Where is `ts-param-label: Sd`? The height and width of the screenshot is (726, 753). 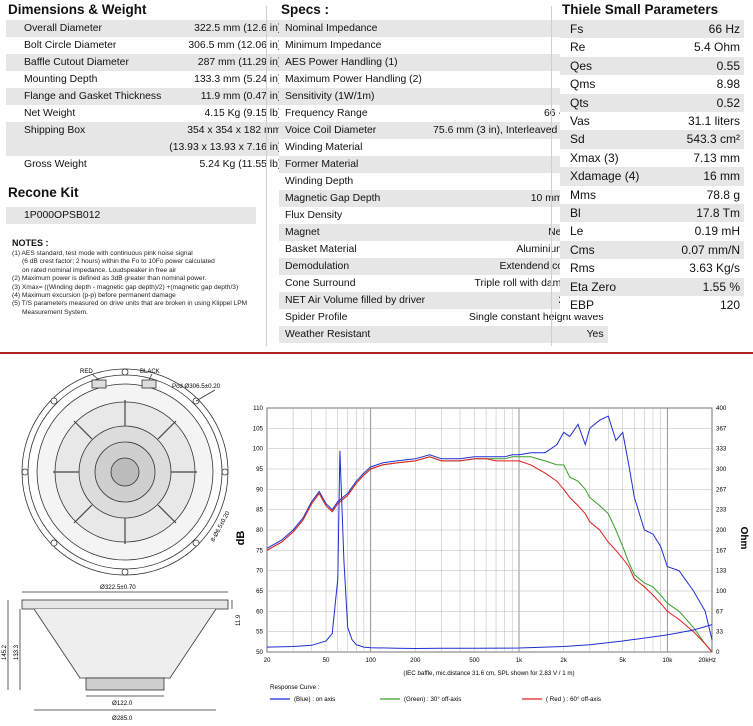 ts-param-label: Sd is located at coordinates (611, 139).